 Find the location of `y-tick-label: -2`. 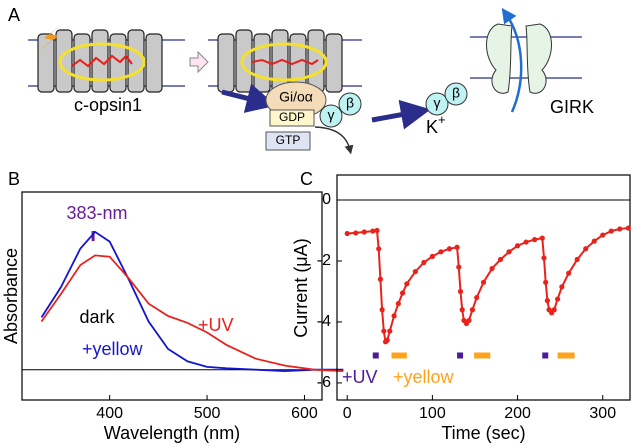

y-tick-label: -2 is located at coordinates (324, 260).